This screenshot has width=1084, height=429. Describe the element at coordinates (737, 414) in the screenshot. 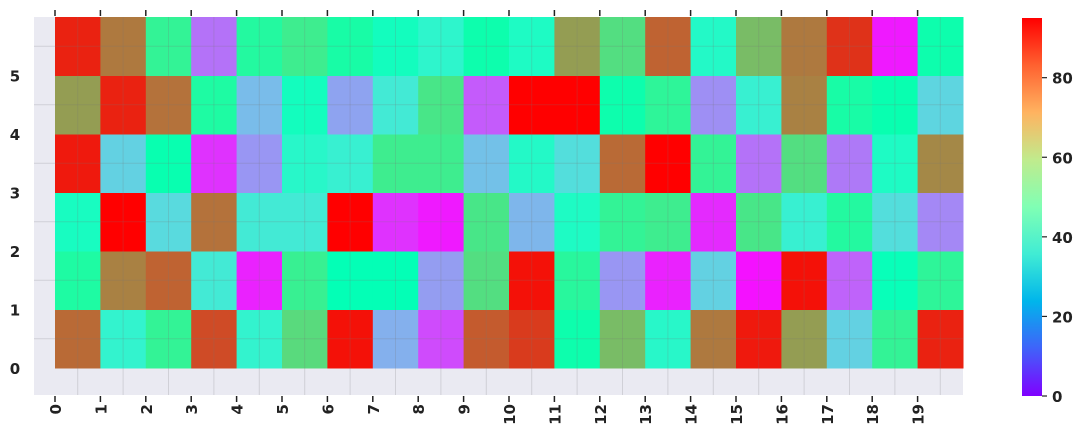

I see `x-tick-label-15: 15` at that location.